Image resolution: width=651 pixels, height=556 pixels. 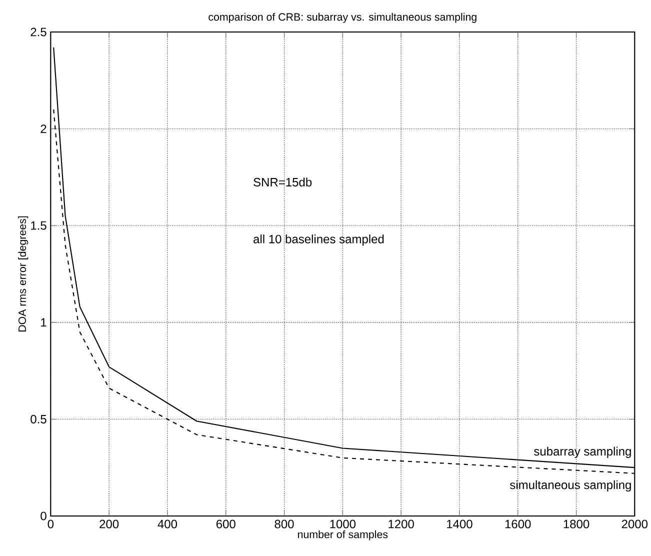 I want to click on series-label: simultaneous sampling, so click(x=570, y=486).